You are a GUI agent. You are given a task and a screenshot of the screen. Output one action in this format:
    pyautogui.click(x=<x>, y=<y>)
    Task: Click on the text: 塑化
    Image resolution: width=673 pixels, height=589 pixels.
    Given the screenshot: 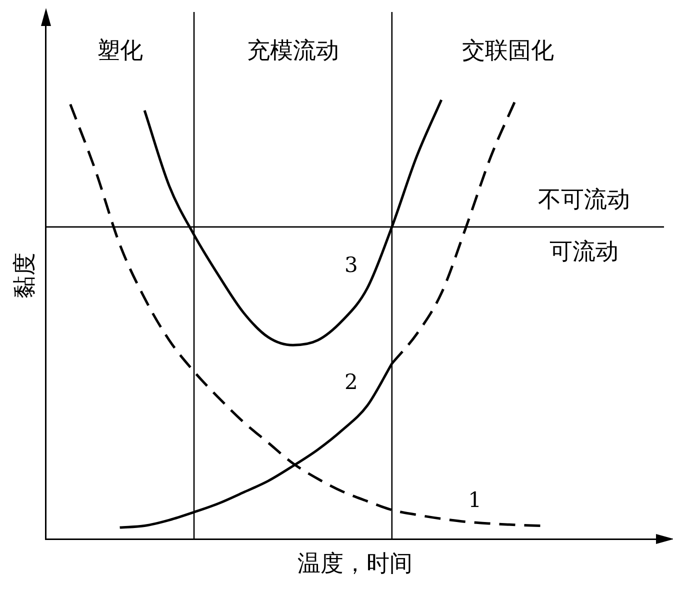 What is the action you would take?
    pyautogui.click(x=119, y=51)
    